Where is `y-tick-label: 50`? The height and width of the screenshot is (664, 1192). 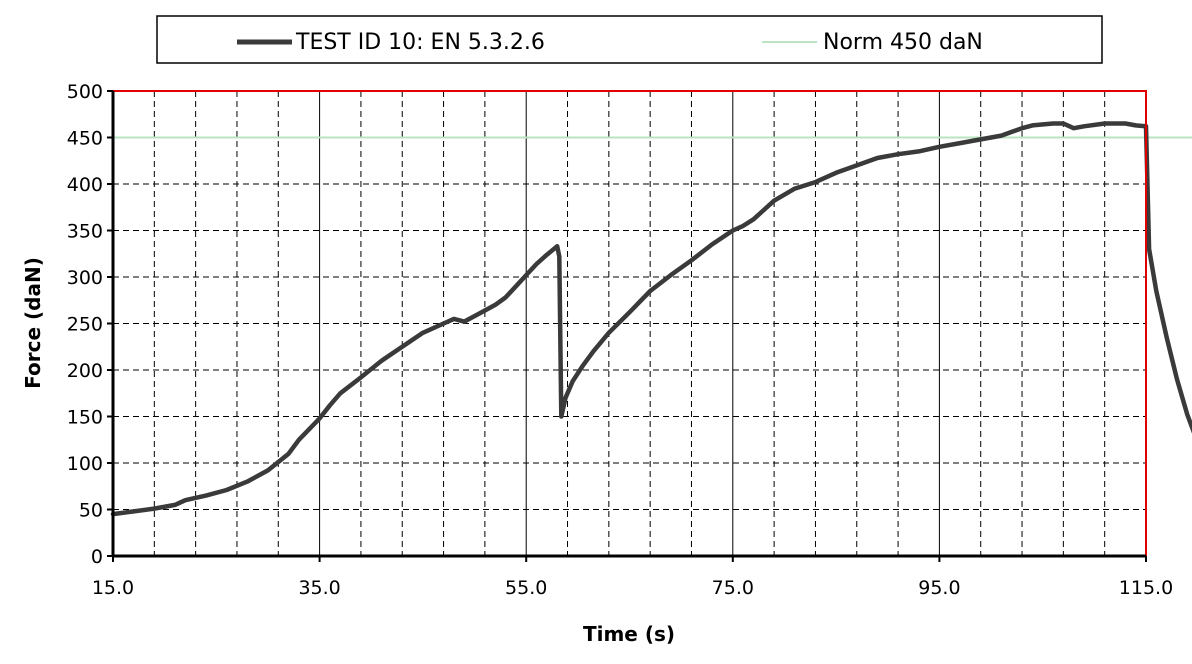 y-tick-label: 50 is located at coordinates (91, 511).